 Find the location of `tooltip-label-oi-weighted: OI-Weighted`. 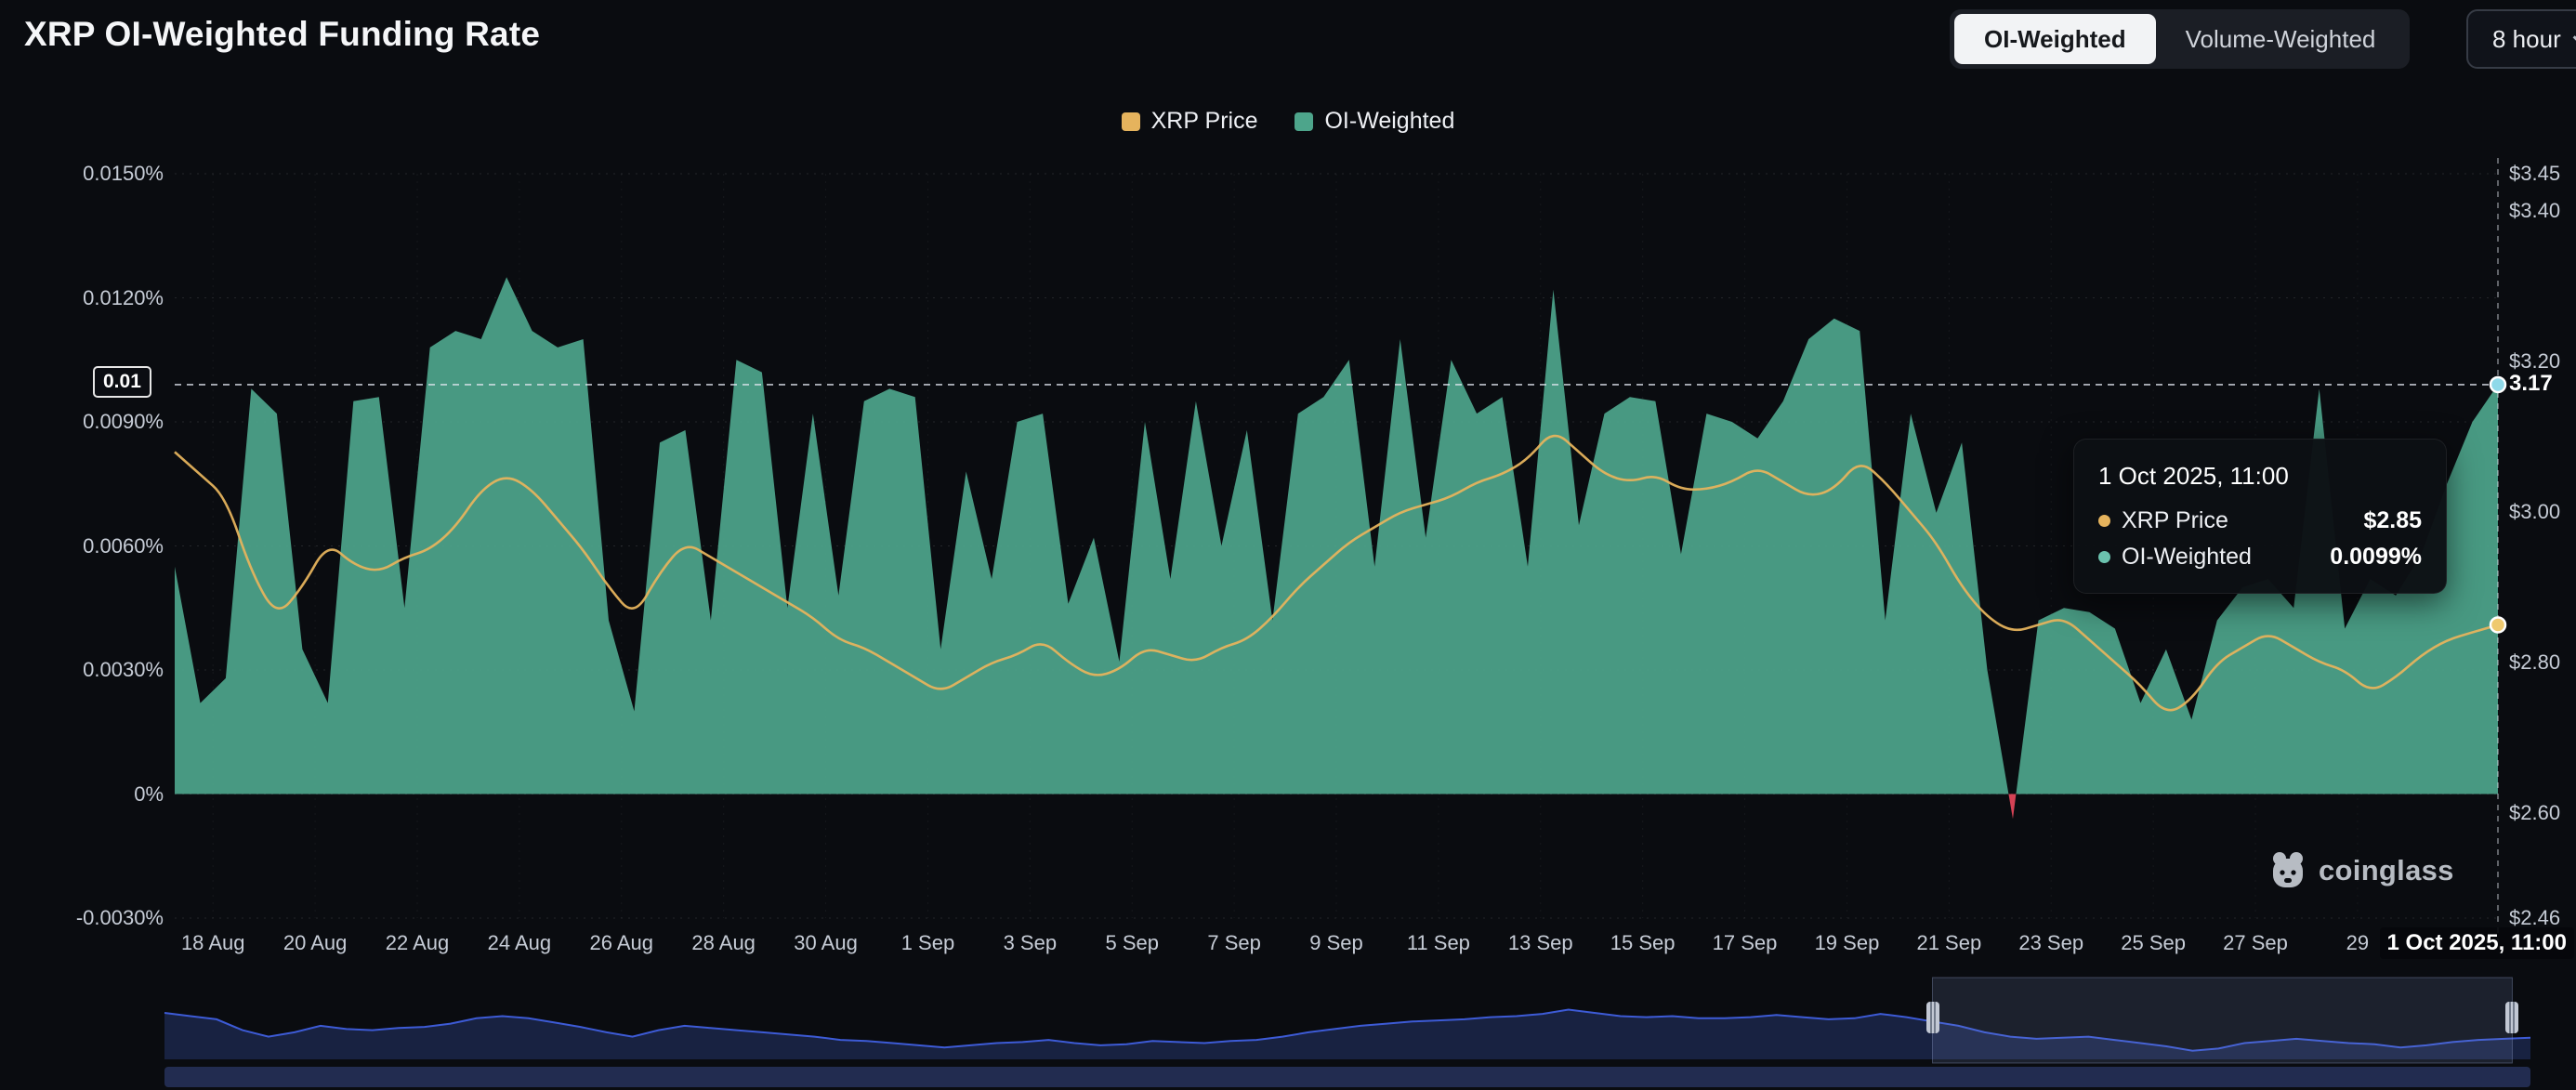

tooltip-label-oi-weighted: OI-Weighted is located at coordinates (2187, 557).